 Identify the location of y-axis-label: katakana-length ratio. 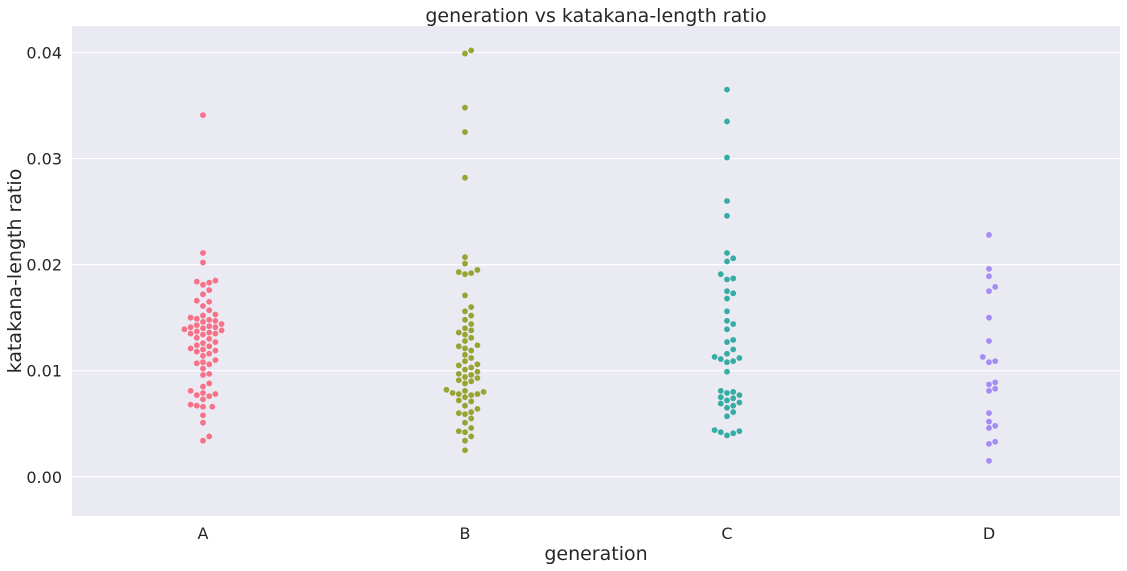
(15, 271).